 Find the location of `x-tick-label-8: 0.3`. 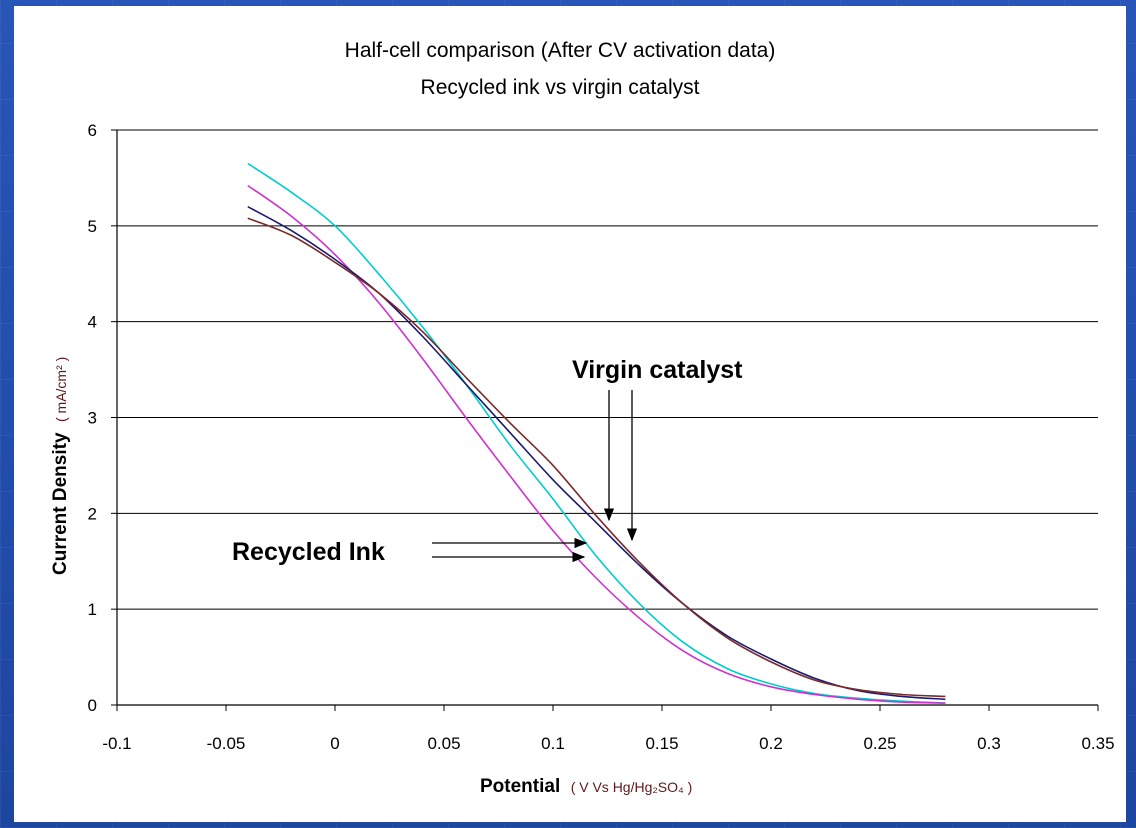

x-tick-label-8: 0.3 is located at coordinates (989, 743).